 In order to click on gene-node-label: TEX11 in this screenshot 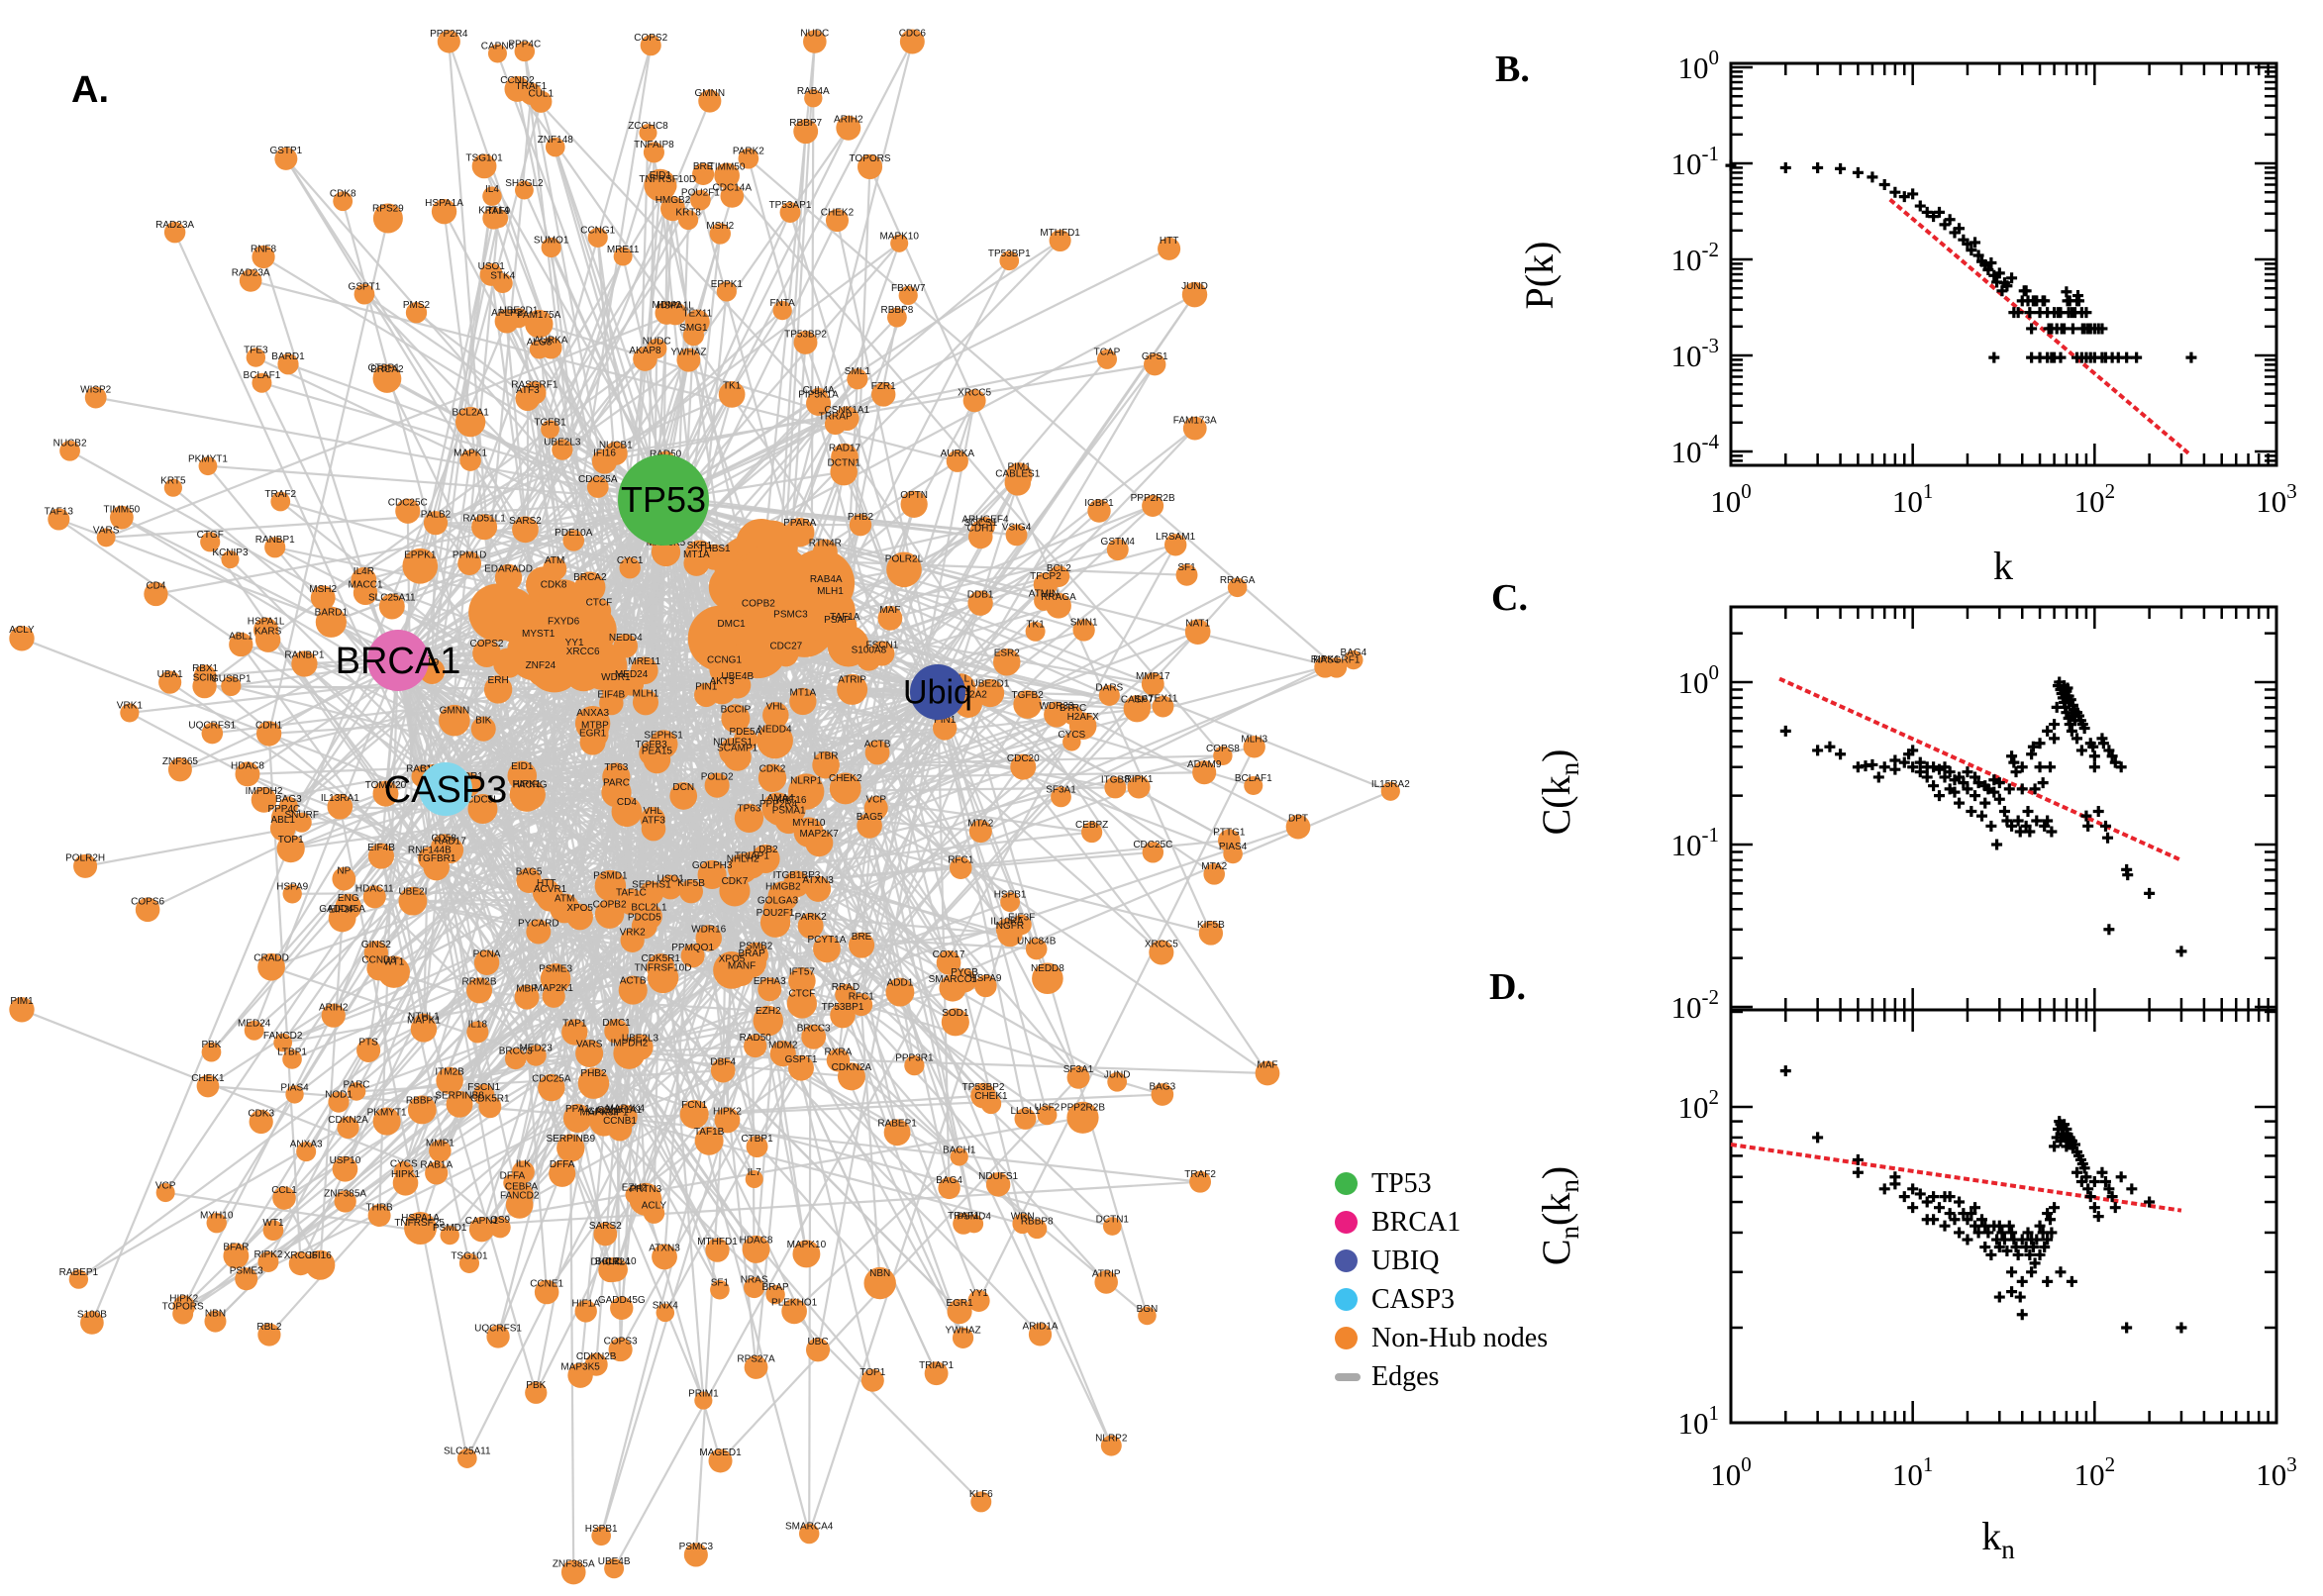, I will do `click(697, 314)`.